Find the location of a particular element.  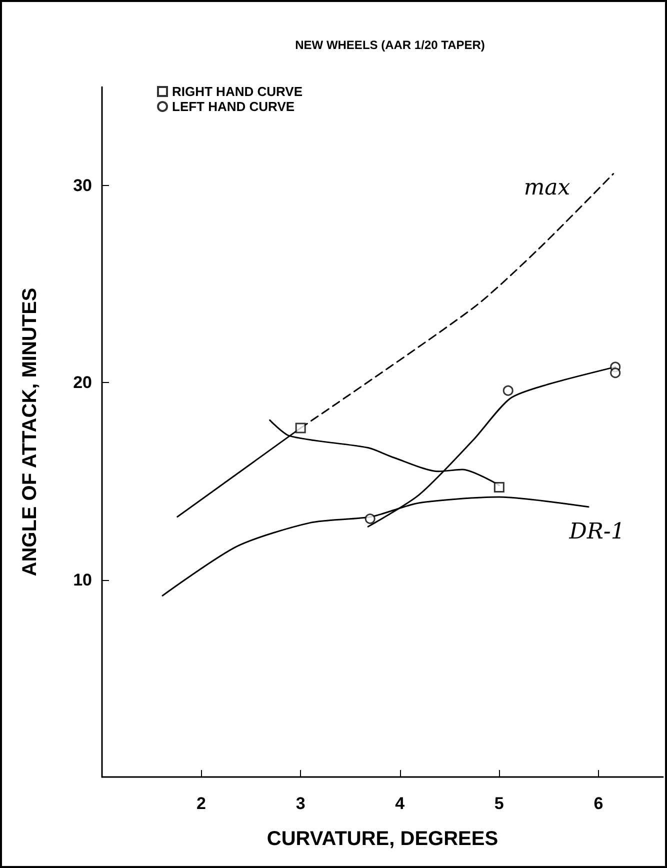

annotation: max is located at coordinates (547, 188).